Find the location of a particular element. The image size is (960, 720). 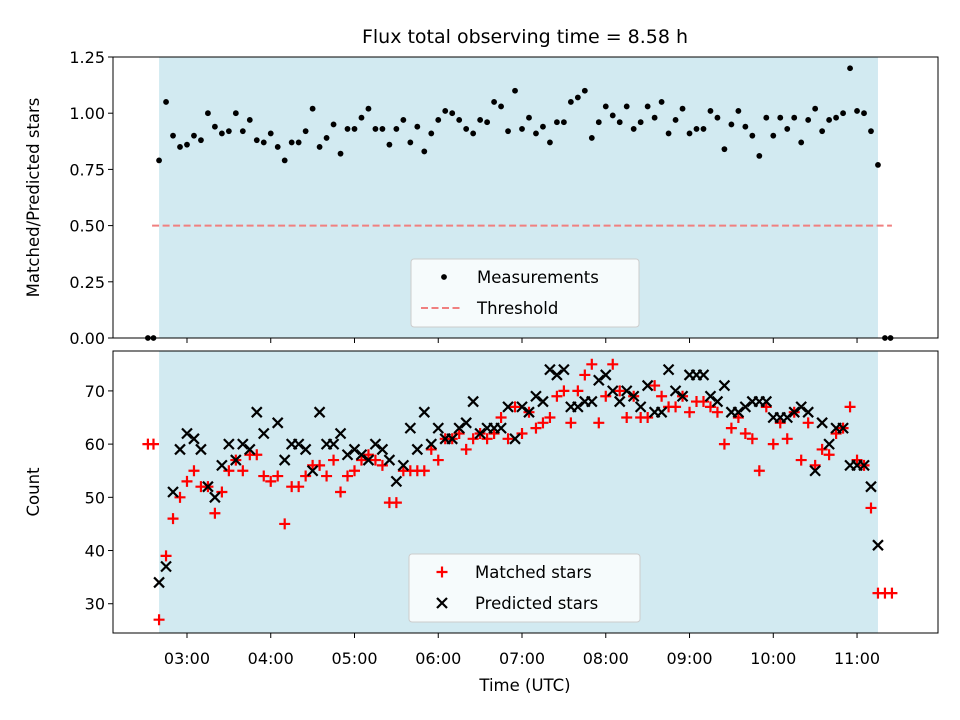

x-tick-label: 06:00 is located at coordinates (438, 658).